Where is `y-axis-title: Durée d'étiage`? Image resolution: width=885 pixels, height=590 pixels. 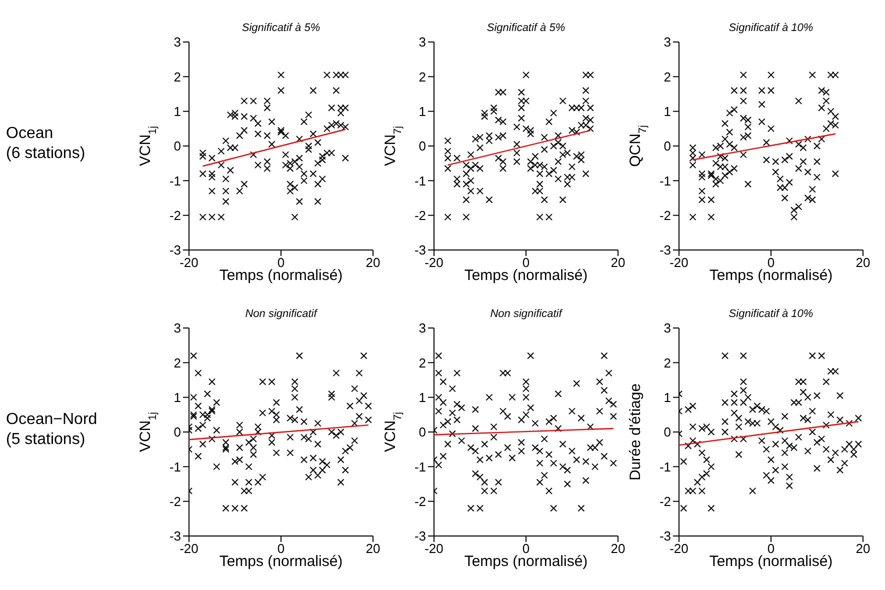 y-axis-title: Durée d'étiage is located at coordinates (635, 432).